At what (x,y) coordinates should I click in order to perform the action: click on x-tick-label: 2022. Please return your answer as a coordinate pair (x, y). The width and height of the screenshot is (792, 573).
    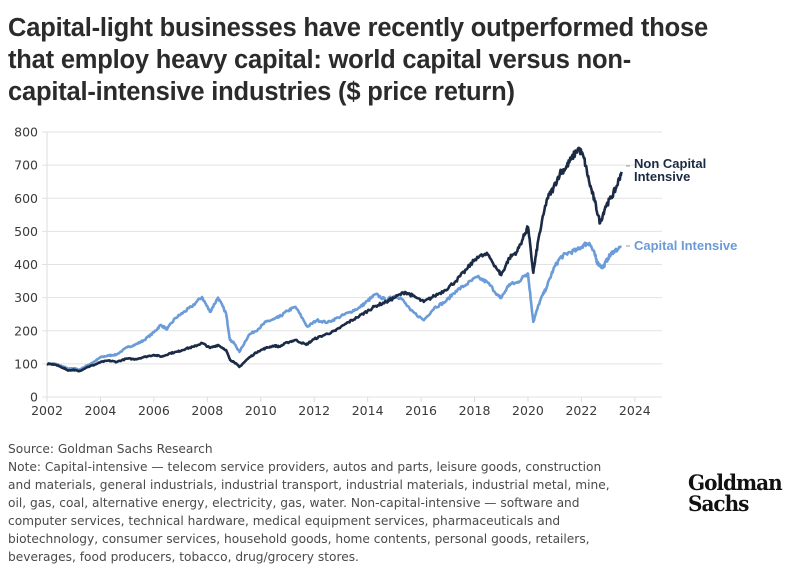
    Looking at the image, I should click on (581, 410).